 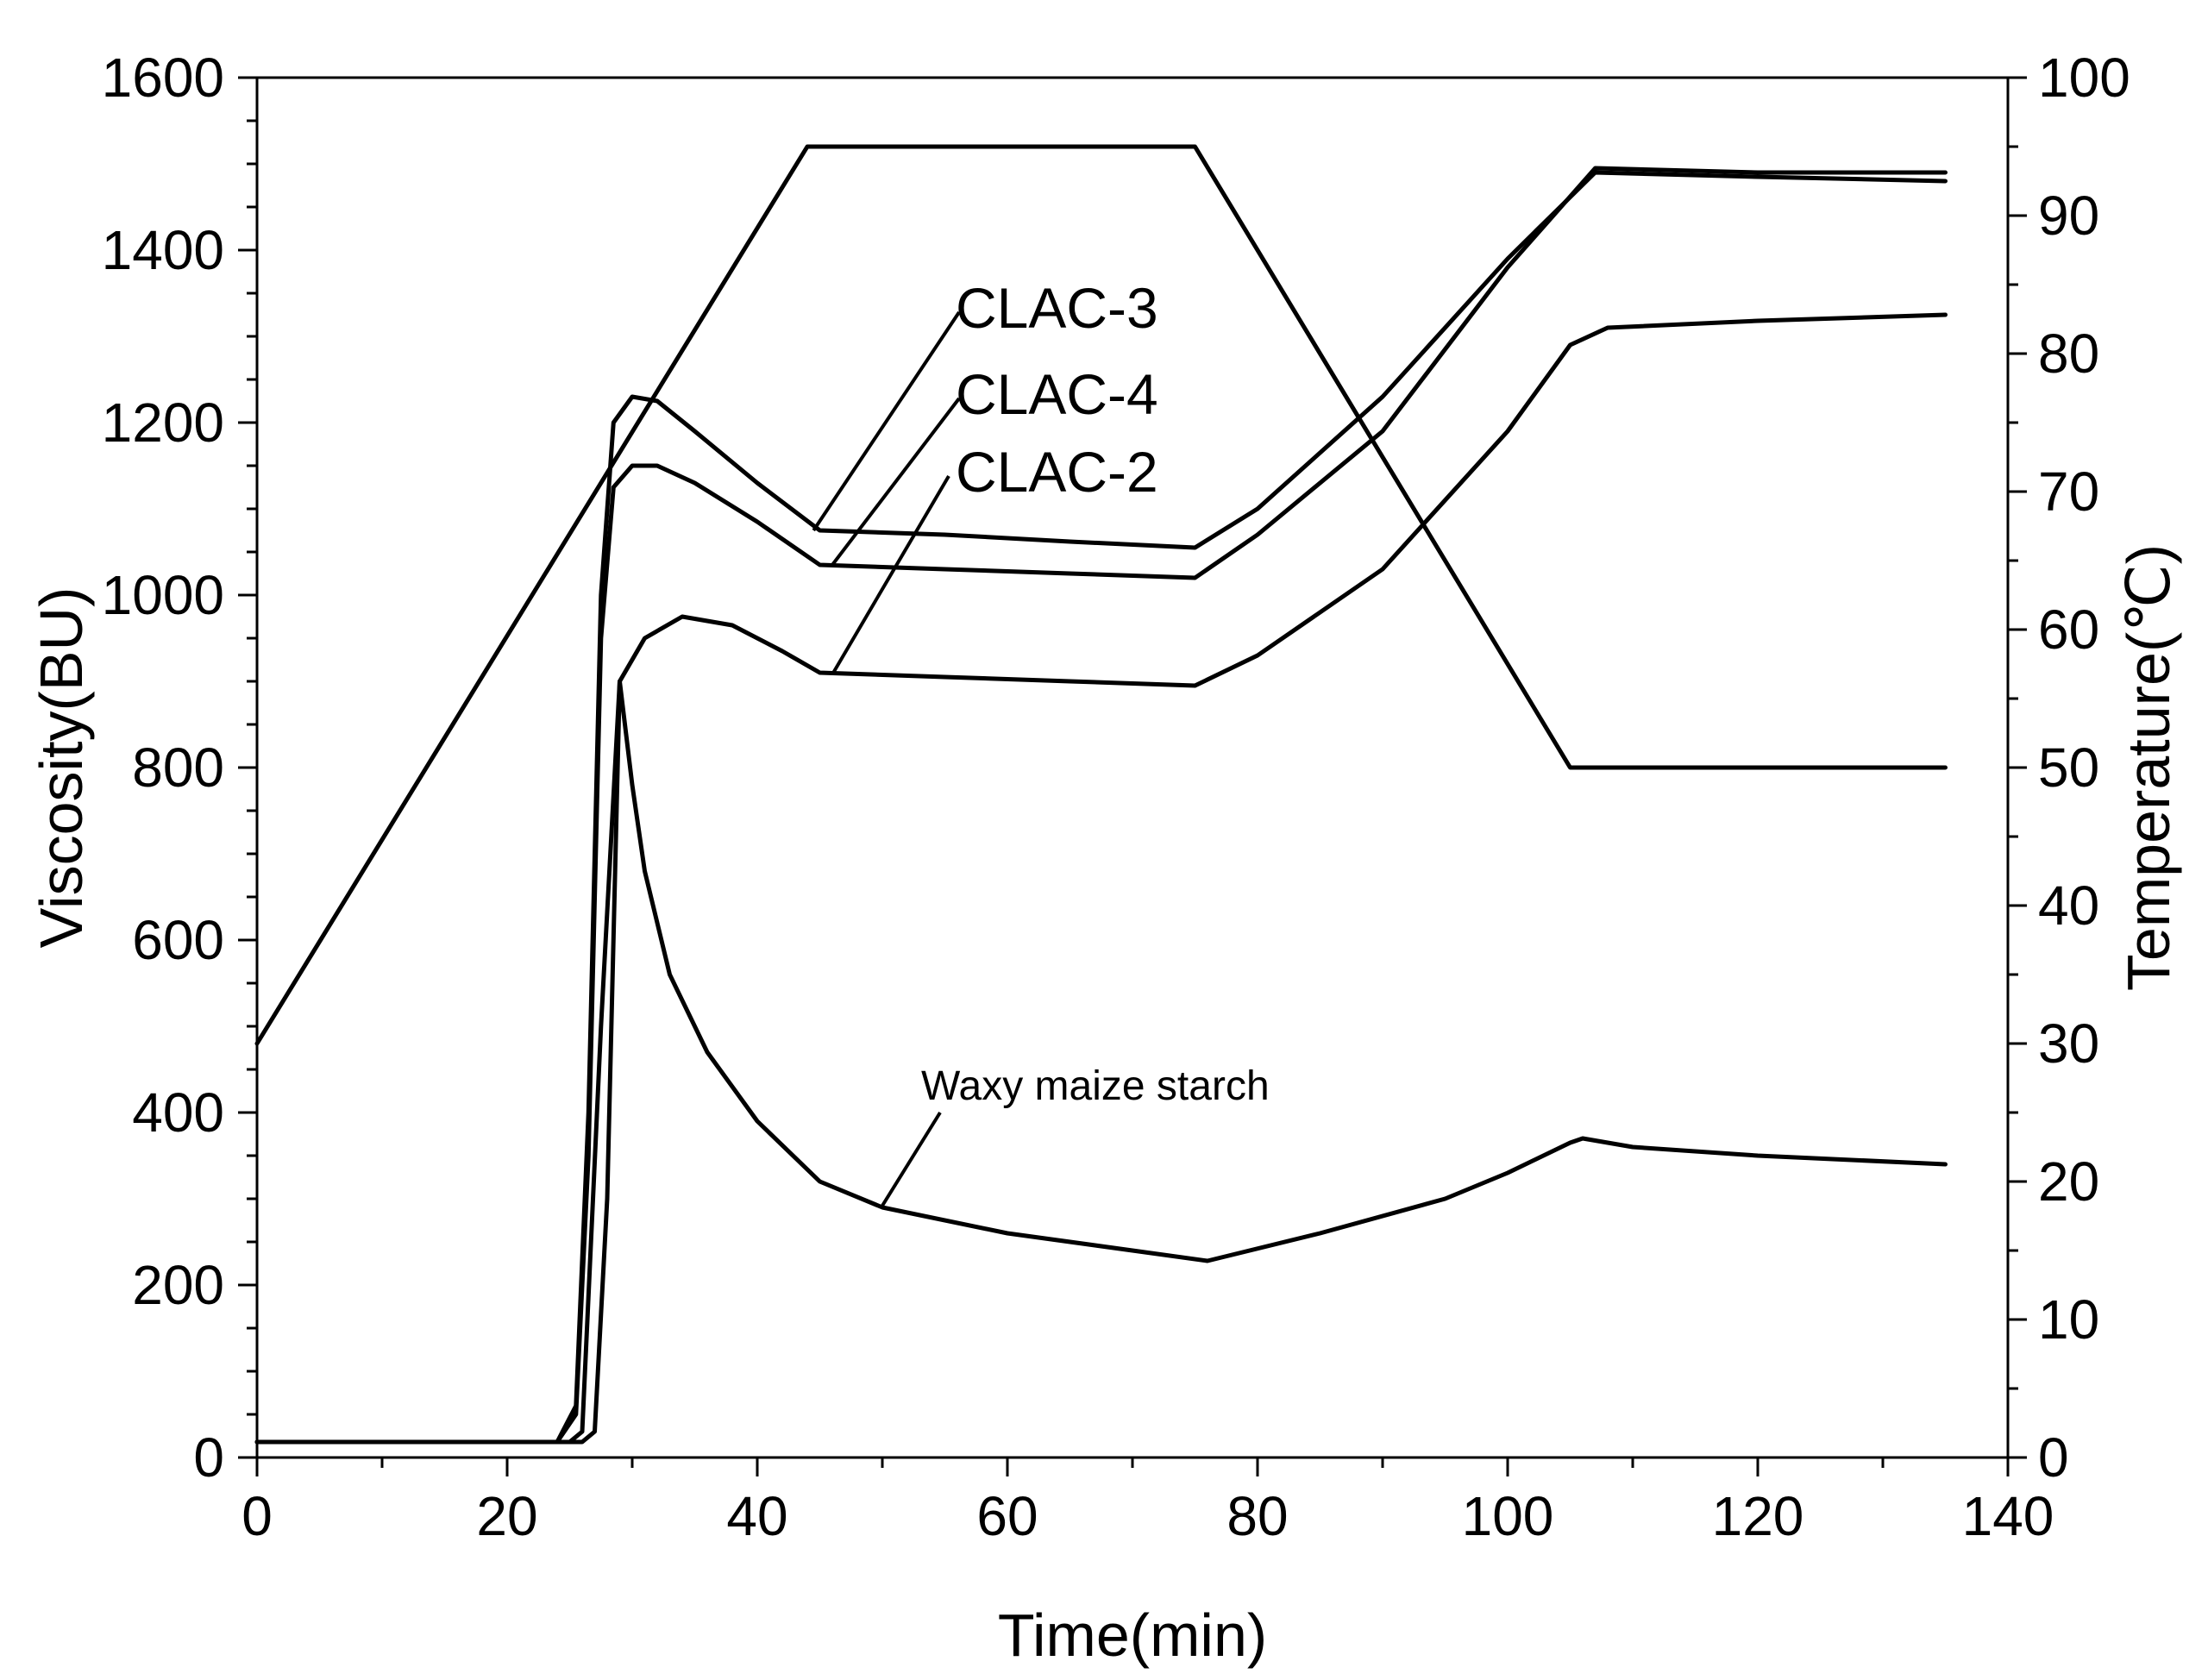 I want to click on annotation-leader-waxy-maize-starch, so click(x=911, y=1159).